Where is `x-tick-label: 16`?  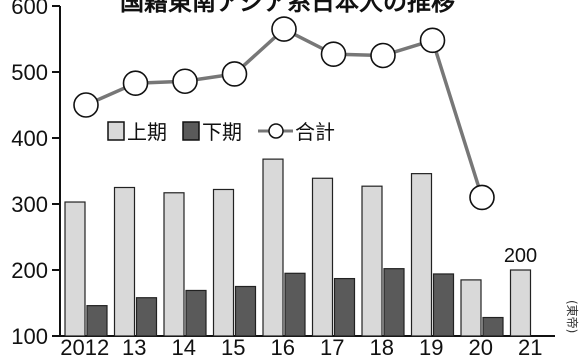 x-tick-label: 16 is located at coordinates (283, 346).